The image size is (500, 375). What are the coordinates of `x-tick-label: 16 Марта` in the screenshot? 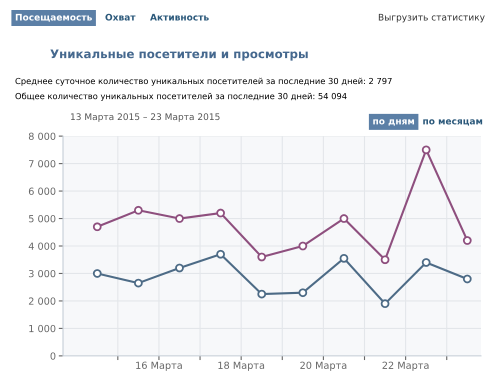 It's located at (159, 366).